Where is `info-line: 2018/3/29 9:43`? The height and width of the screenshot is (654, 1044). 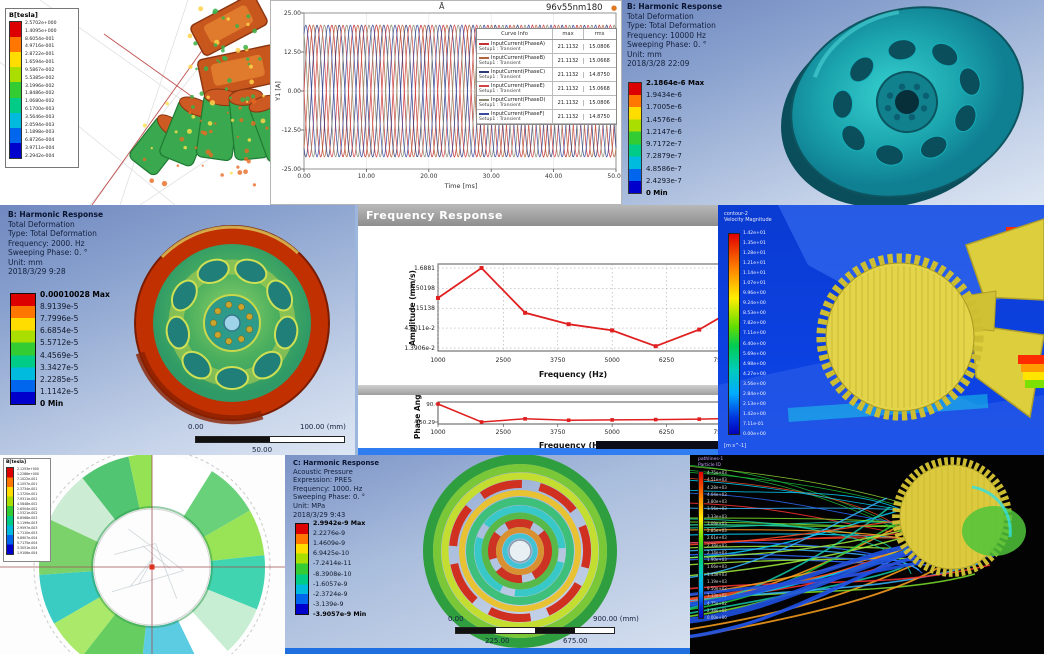
info-line: 2018/3/29 9:43 is located at coordinates (319, 514).